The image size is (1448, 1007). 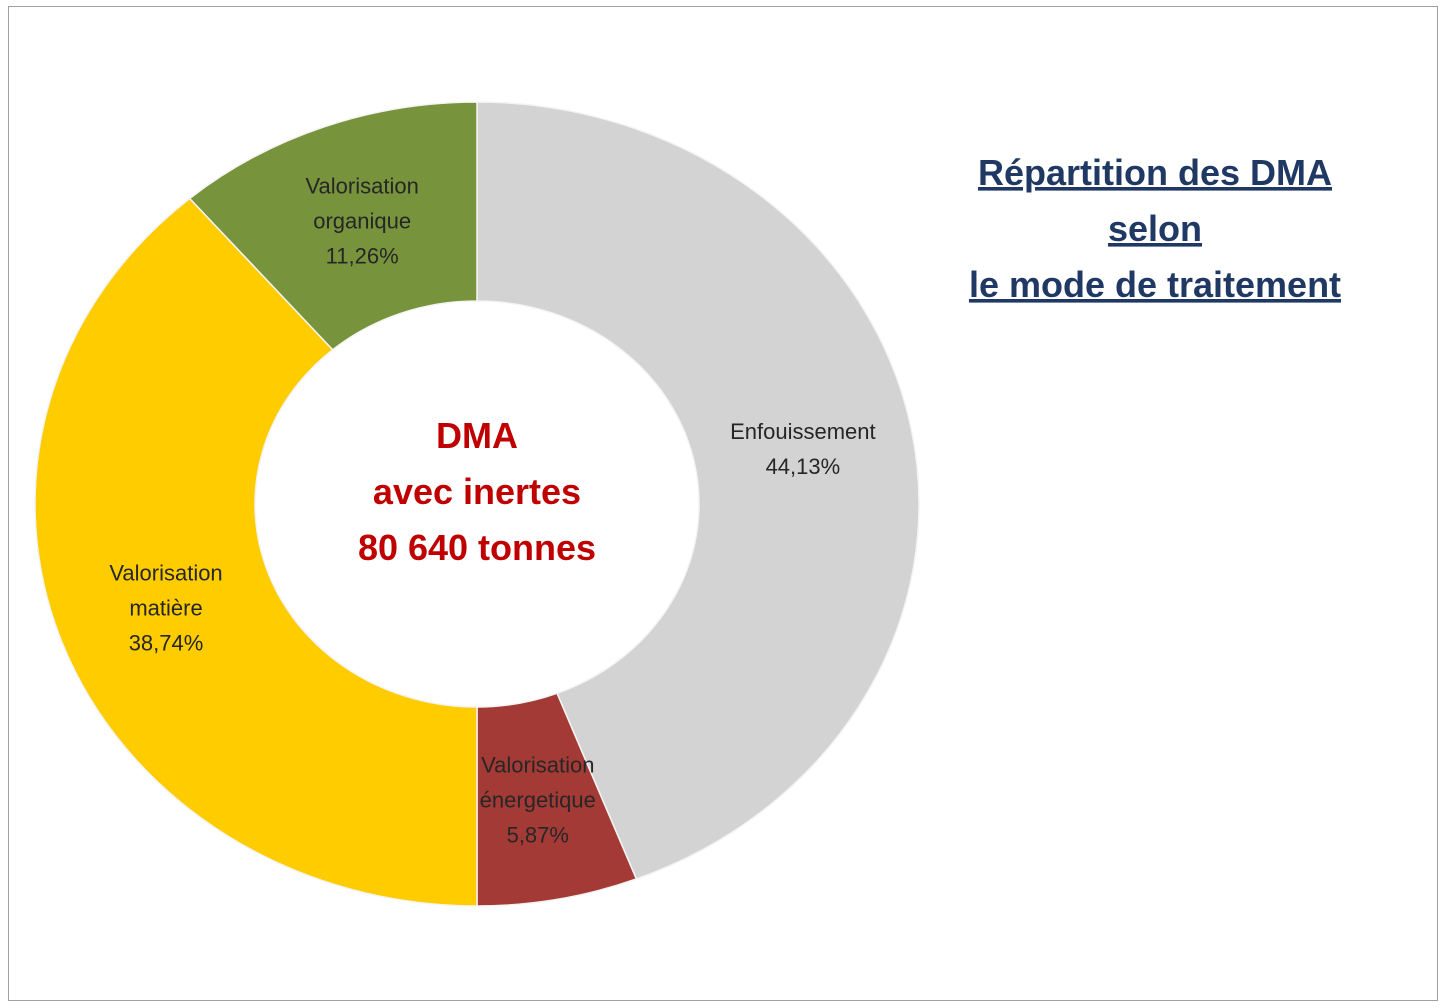 I want to click on center-text: 80 640 tonnes, so click(x=477, y=547).